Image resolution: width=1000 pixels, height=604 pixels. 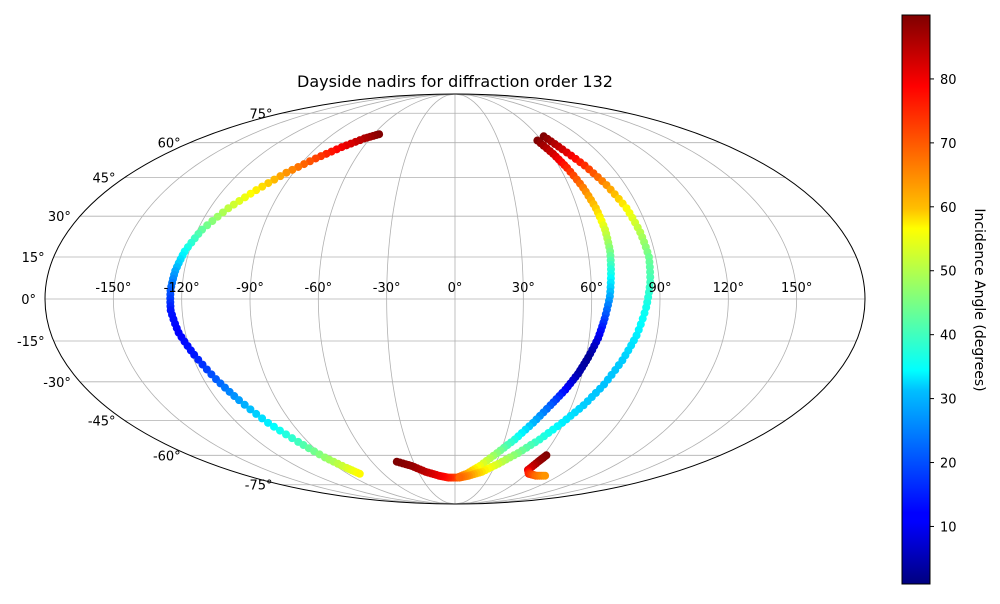 I want to click on lon-tick-label: -120°, so click(x=182, y=288).